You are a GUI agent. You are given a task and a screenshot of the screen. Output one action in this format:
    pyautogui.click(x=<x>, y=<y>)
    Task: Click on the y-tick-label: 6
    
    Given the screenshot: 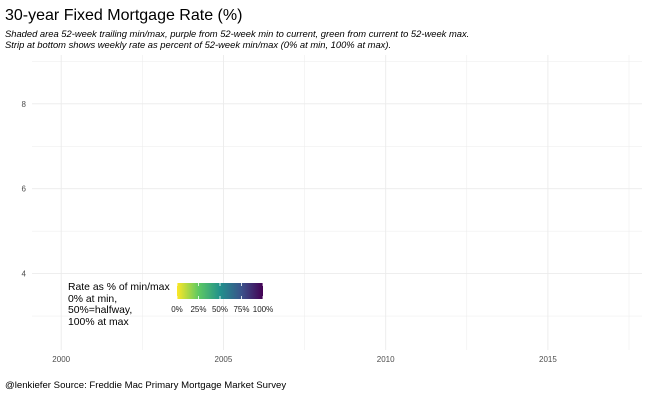 What is the action you would take?
    pyautogui.click(x=24, y=189)
    